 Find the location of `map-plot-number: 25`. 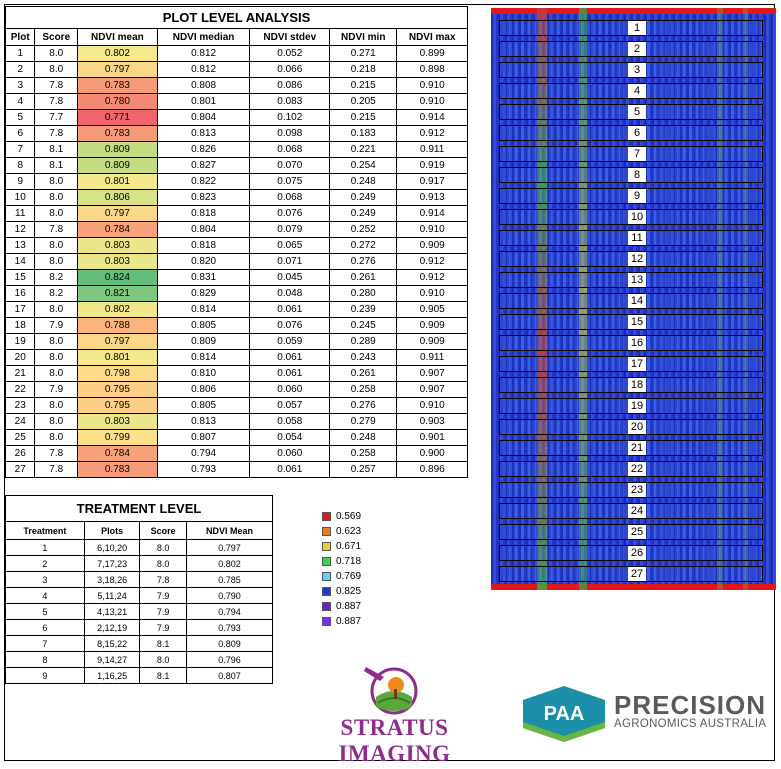

map-plot-number: 25 is located at coordinates (637, 532).